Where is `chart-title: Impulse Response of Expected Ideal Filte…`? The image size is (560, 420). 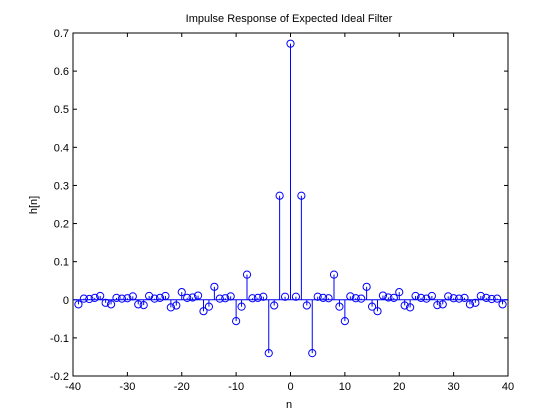
chart-title: Impulse Response of Expected Ideal Filte… is located at coordinates (289, 19).